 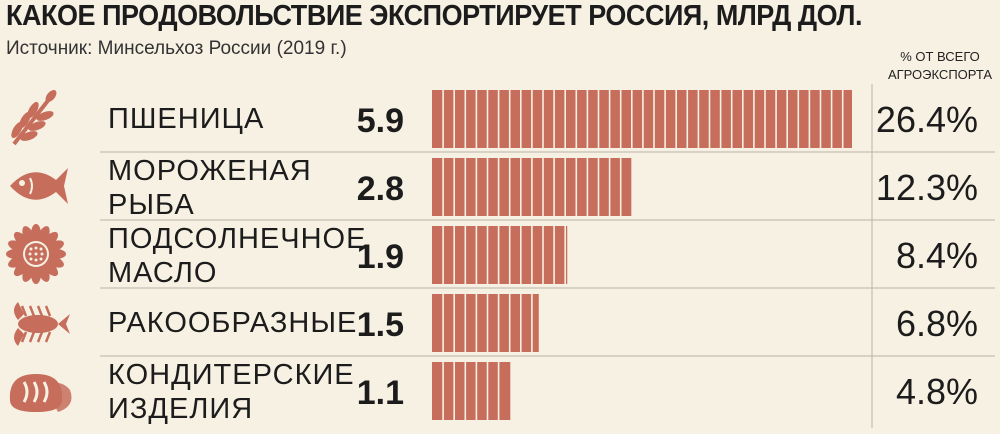 What do you see at coordinates (937, 255) in the screenshot?
I see `share-label: 8.4%` at bounding box center [937, 255].